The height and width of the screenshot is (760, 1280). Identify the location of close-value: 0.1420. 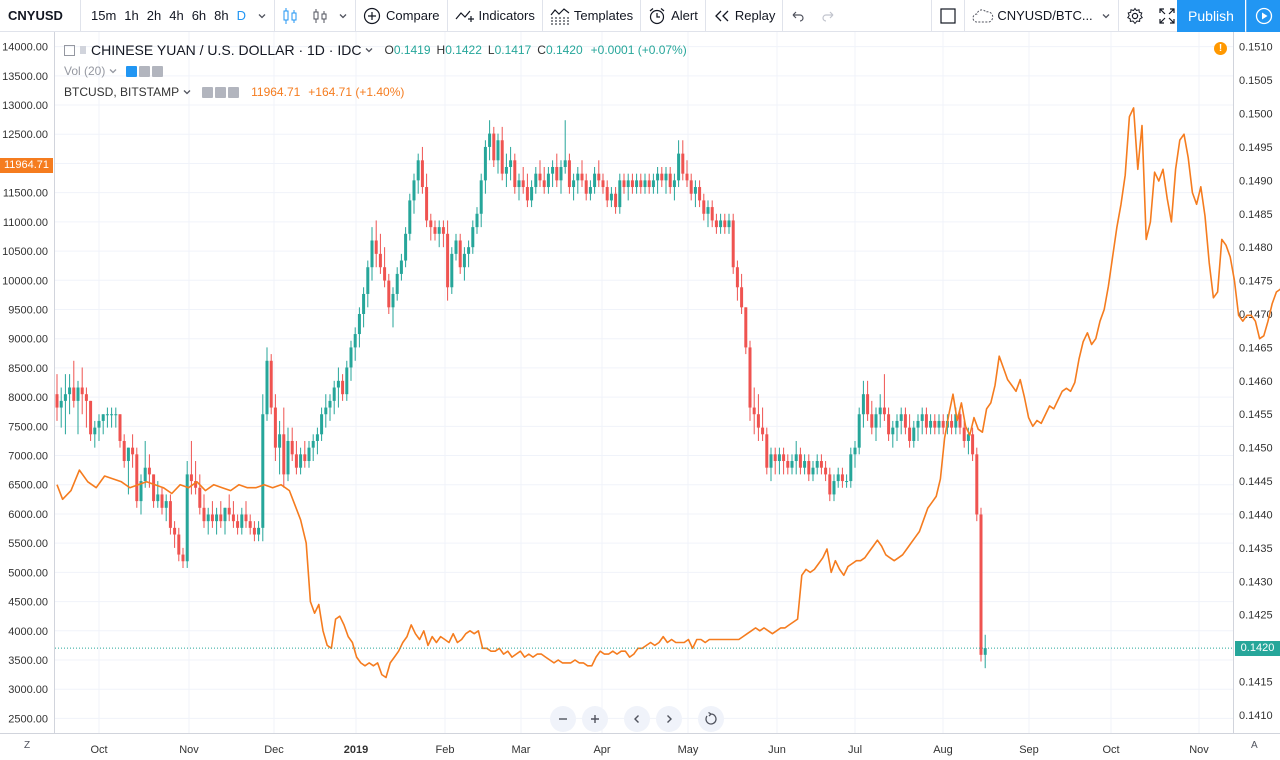
(564, 50).